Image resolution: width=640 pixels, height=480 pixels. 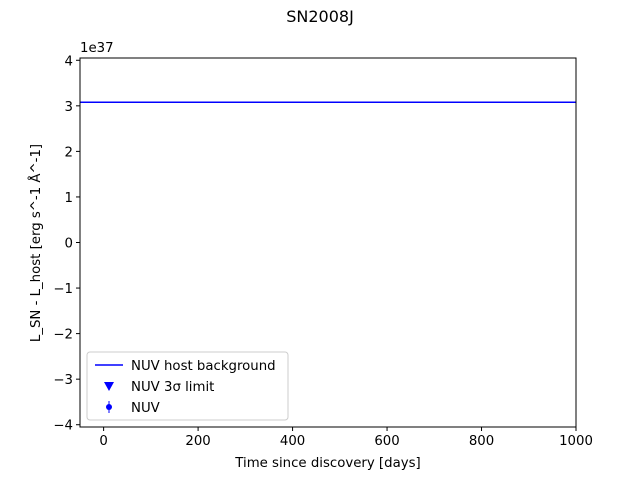 What do you see at coordinates (69, 244) in the screenshot?
I see `y-tick-label: 0` at bounding box center [69, 244].